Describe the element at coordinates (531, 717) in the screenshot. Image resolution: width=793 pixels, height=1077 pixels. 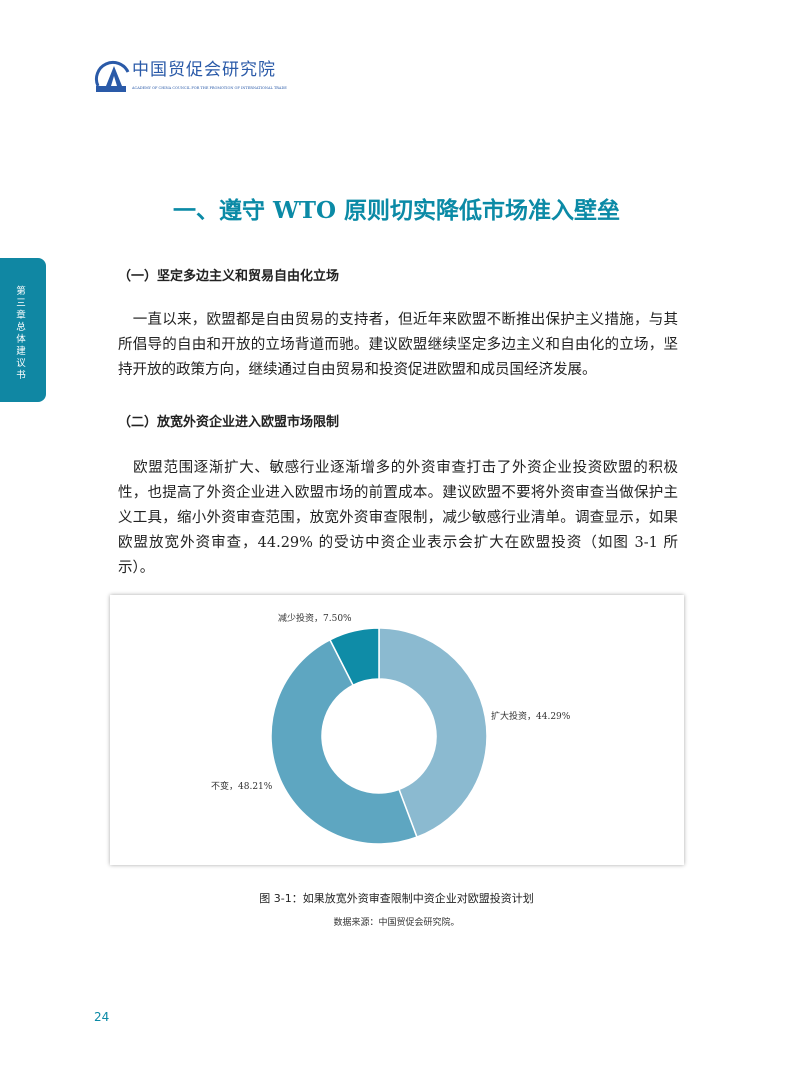
I see `label-expand: 扩大投资，44.29%` at that location.